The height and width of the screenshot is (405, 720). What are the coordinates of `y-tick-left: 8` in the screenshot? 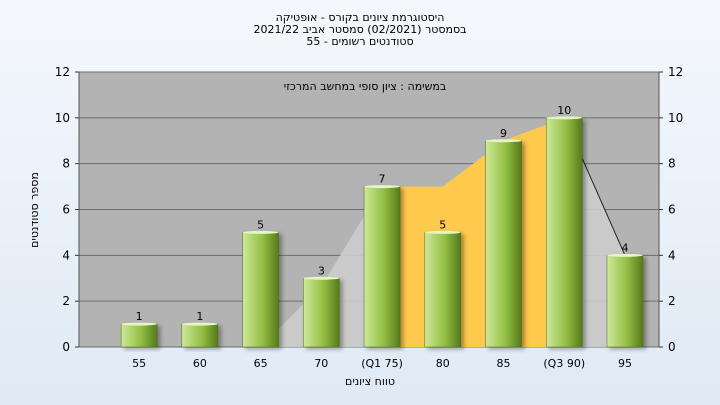 It's located at (66, 164).